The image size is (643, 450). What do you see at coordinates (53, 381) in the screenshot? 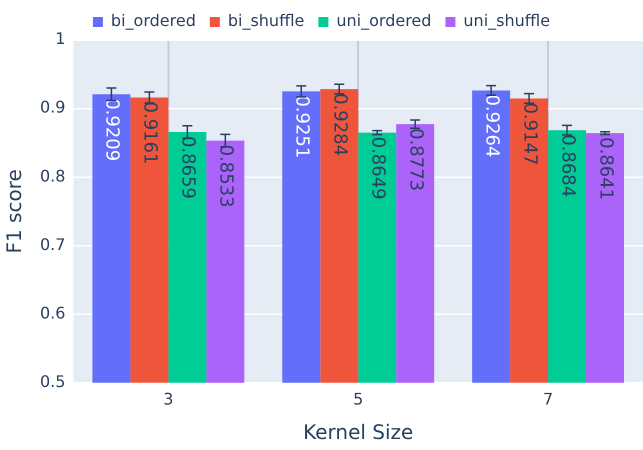
I see `y-tick-label: 0.5` at bounding box center [53, 381].